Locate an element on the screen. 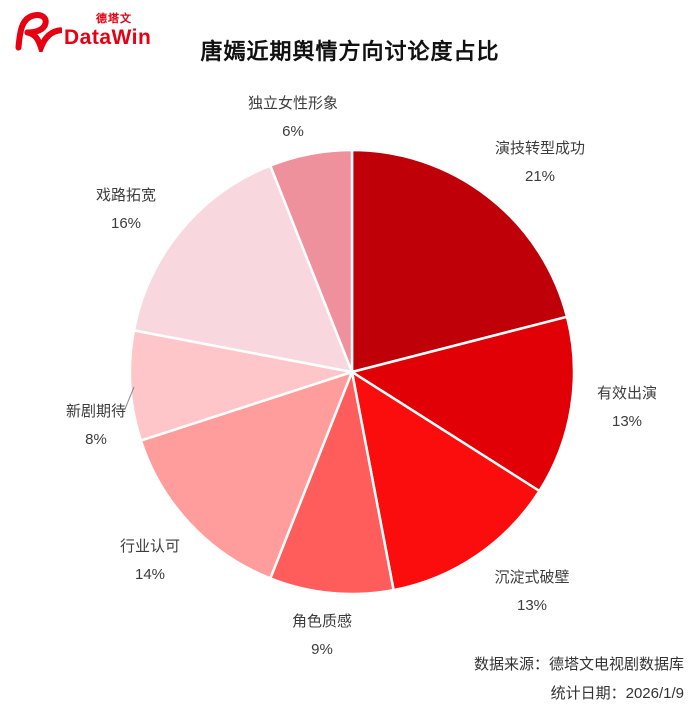 This screenshot has height=720, width=700. datawin-logo-icon is located at coordinates (38, 32).